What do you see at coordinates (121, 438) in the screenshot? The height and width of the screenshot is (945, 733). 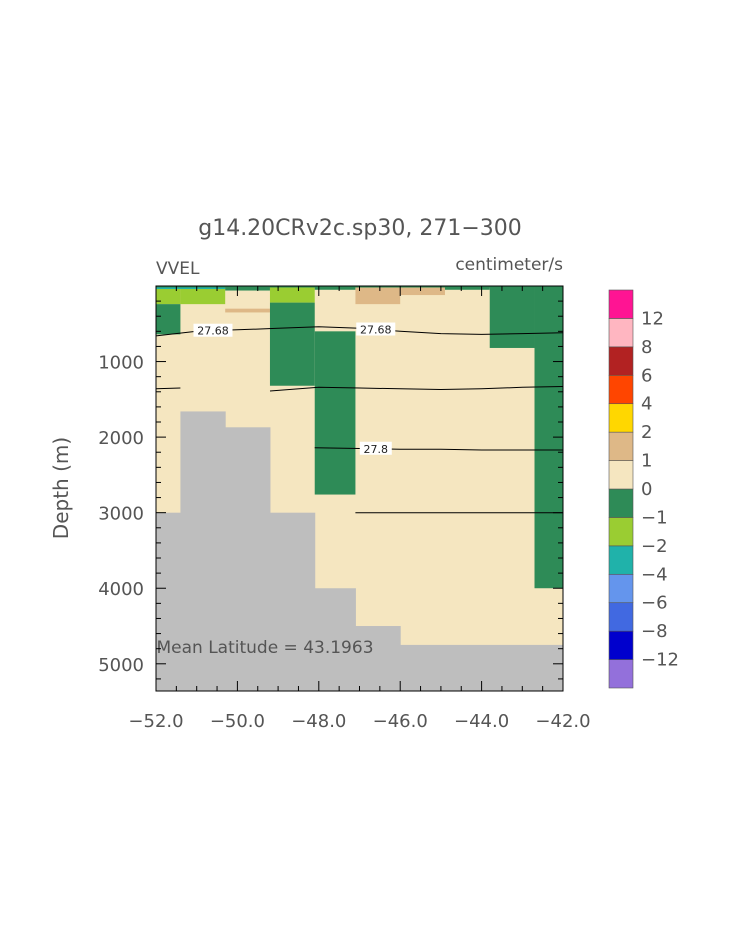 I see `y-tick-label: 2000` at bounding box center [121, 438].